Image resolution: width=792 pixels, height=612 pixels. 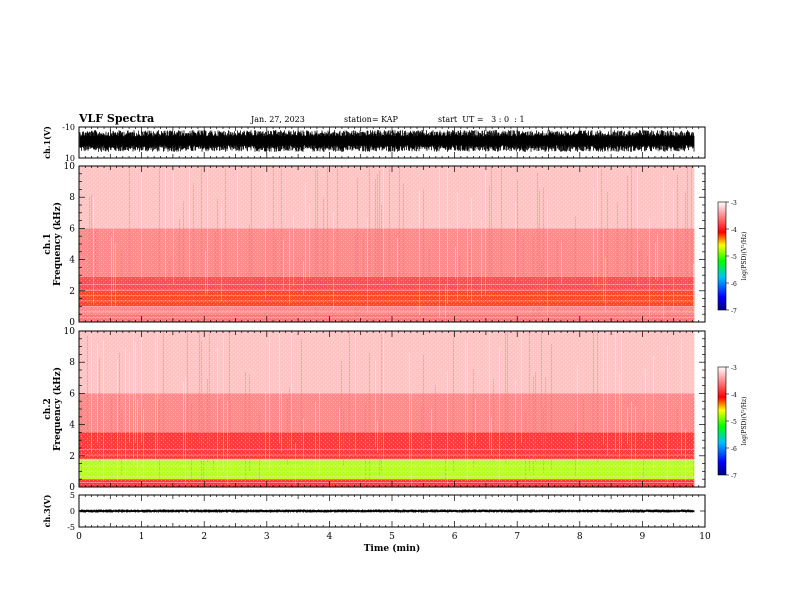 I want to click on y-tick-label: -5, so click(x=71, y=527).